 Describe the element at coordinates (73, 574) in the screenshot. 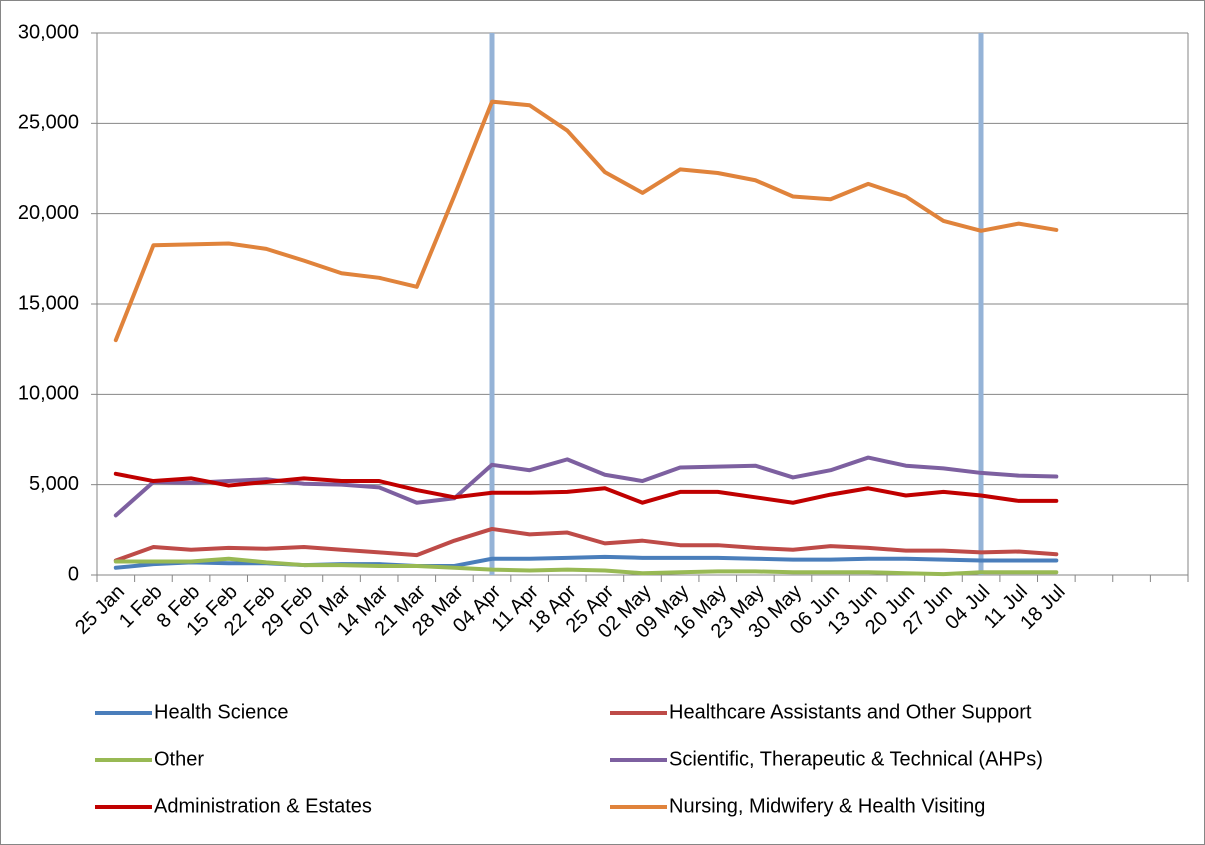

I see `y-tick-label: 0` at that location.